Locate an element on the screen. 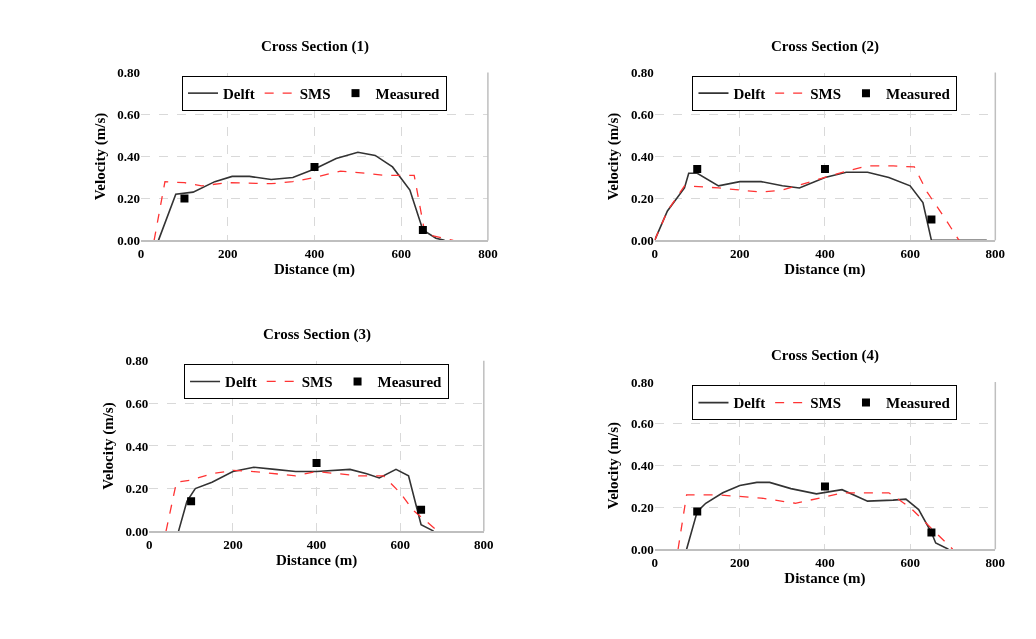 The width and height of the screenshot is (1036, 639). chart-title: Cross Section (2) is located at coordinates (825, 46).